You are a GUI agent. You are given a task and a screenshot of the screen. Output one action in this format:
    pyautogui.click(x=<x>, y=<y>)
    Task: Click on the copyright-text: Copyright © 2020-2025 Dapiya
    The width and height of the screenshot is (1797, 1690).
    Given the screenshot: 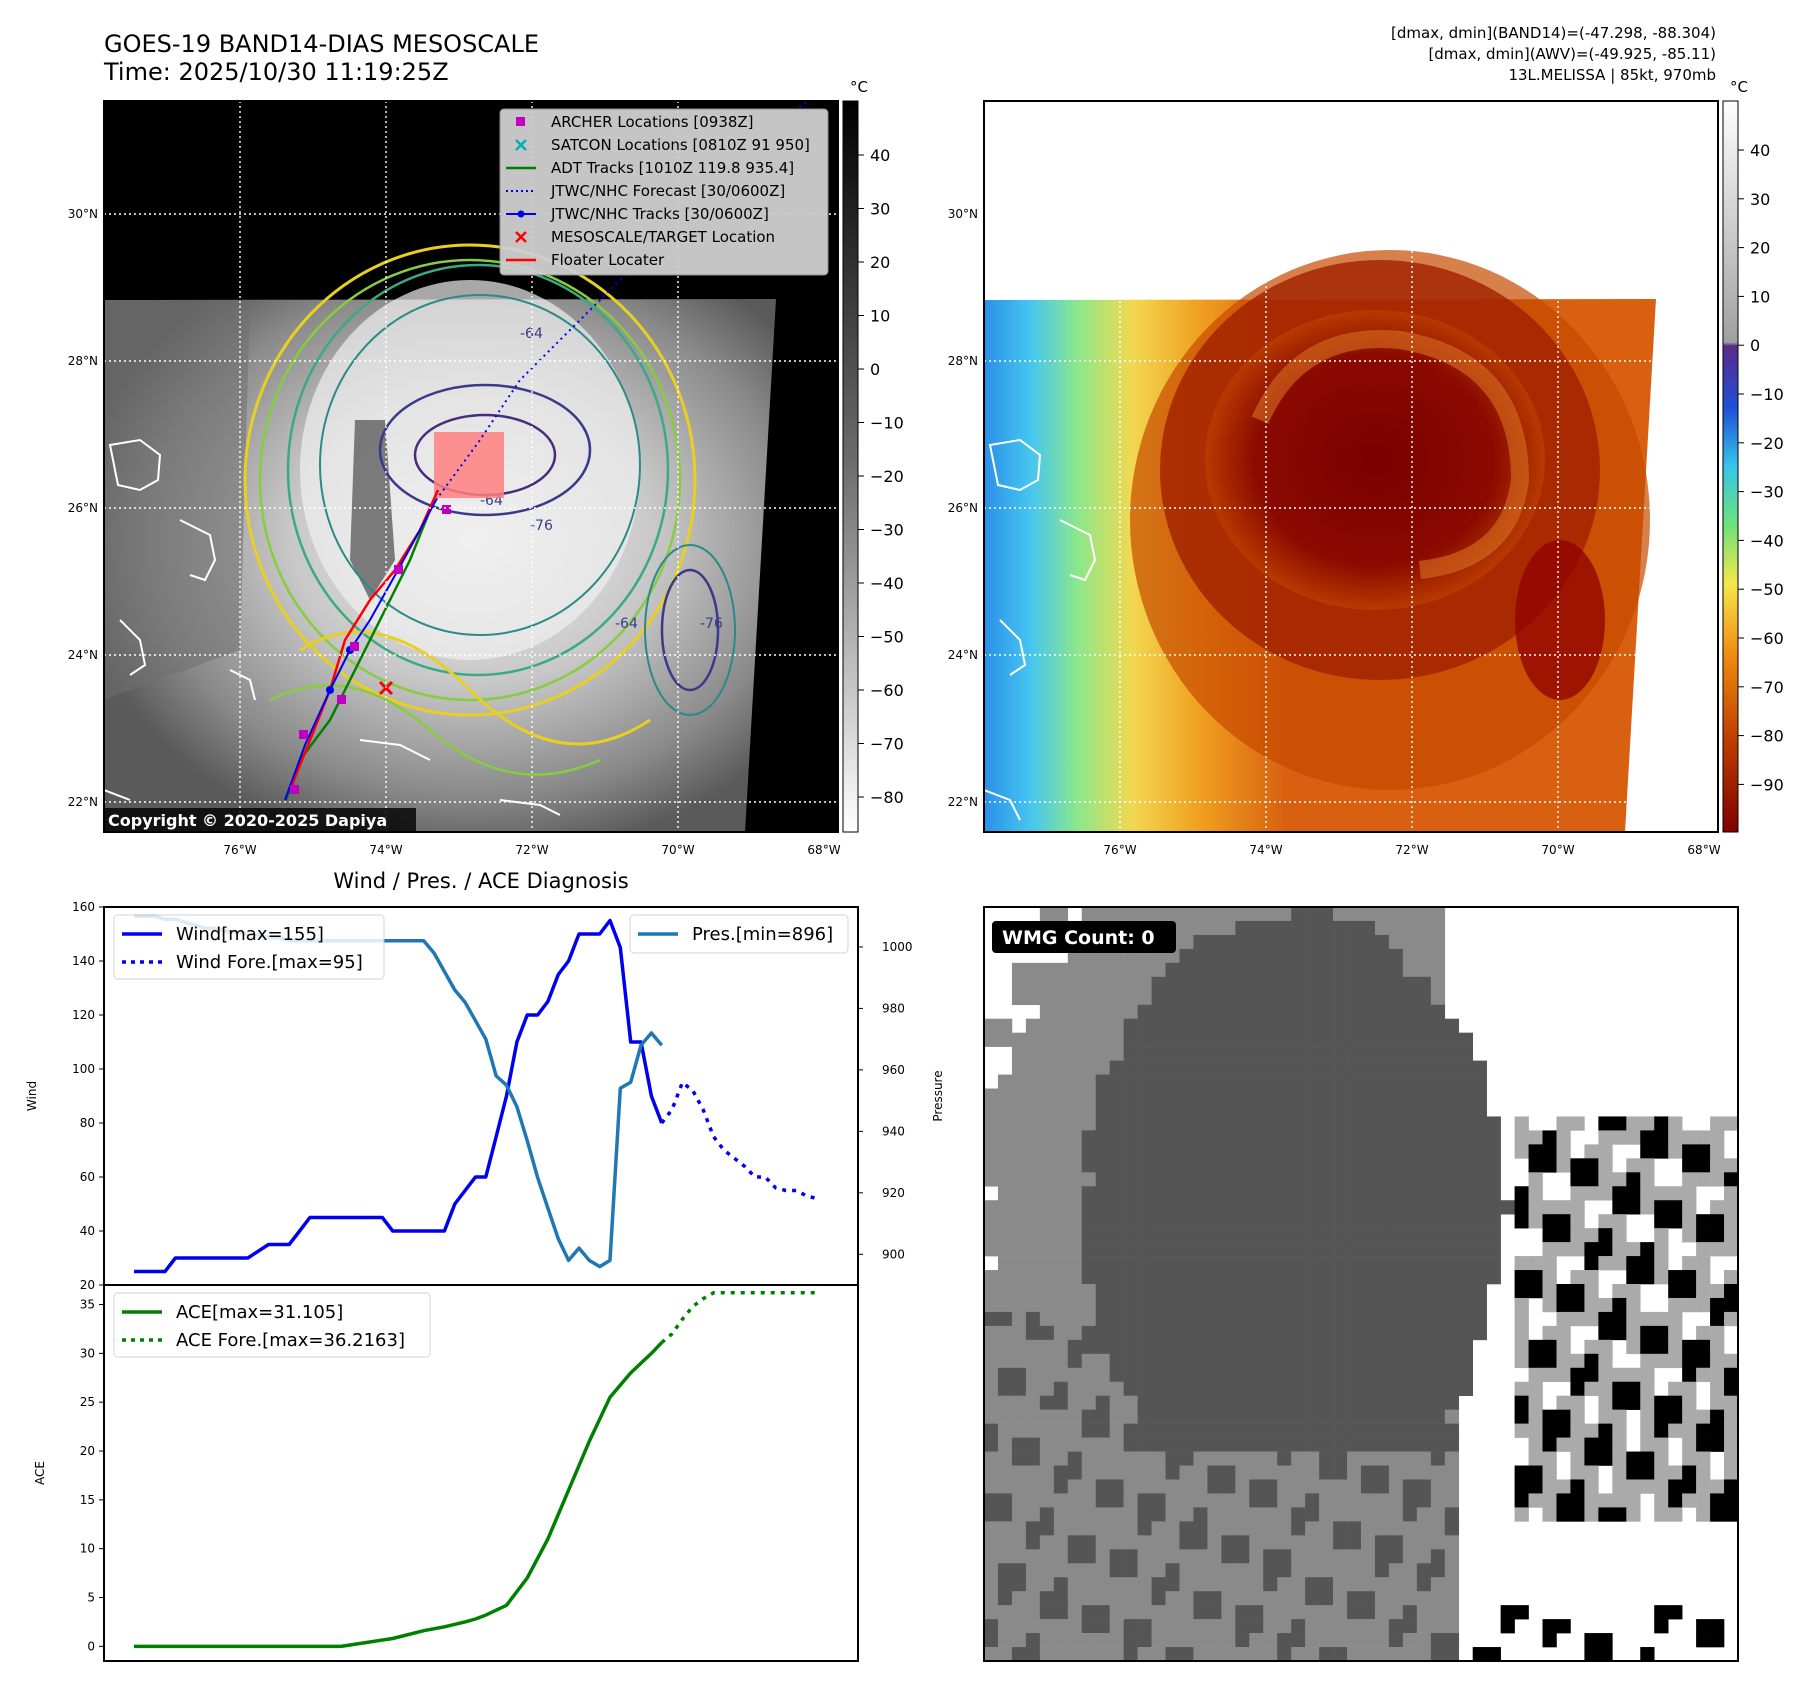 What is the action you would take?
    pyautogui.click(x=247, y=820)
    